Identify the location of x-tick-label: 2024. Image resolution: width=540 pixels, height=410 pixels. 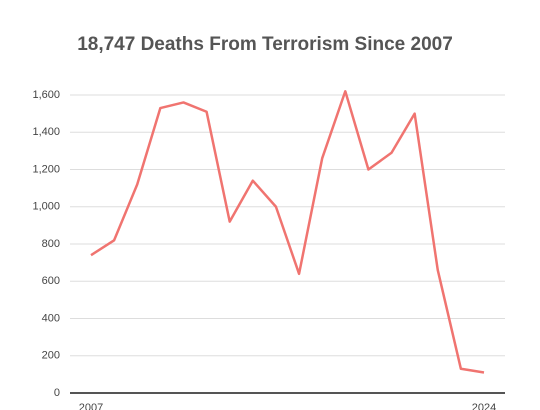
(484, 406).